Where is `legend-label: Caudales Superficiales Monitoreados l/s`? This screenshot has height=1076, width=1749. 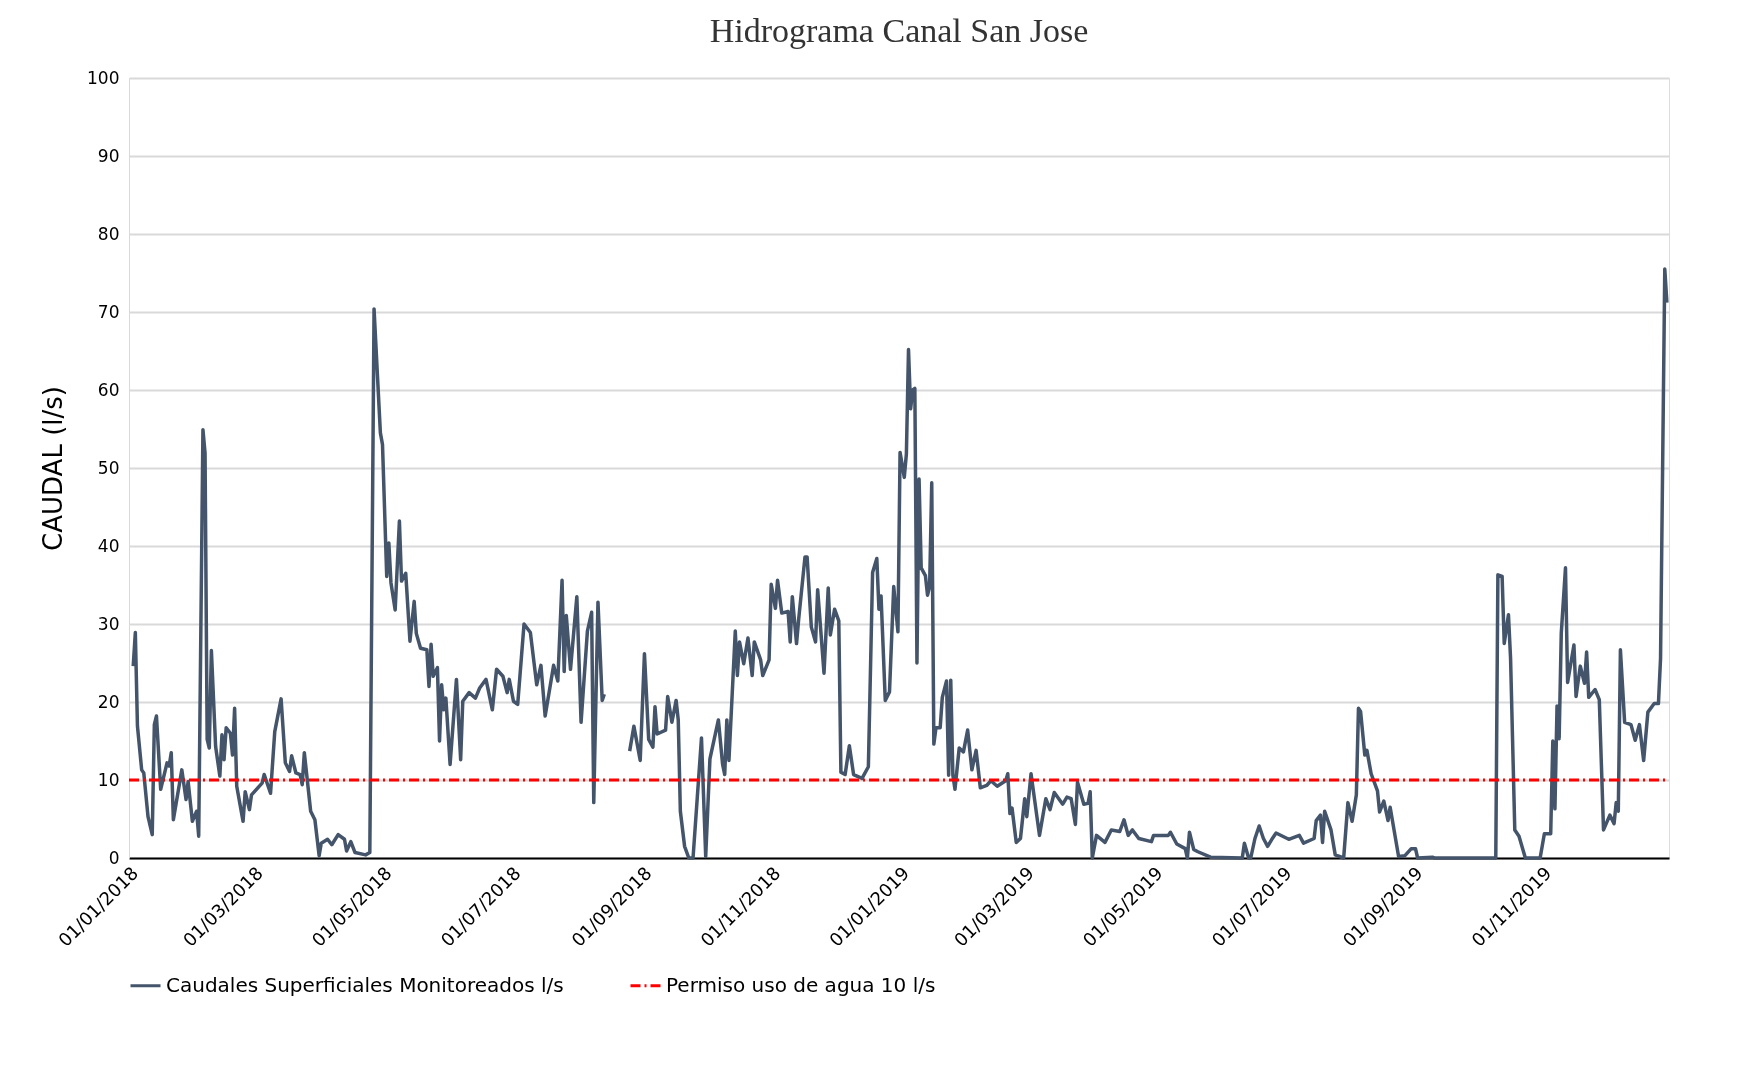 legend-label: Caudales Superficiales Monitoreados l/s is located at coordinates (365, 984).